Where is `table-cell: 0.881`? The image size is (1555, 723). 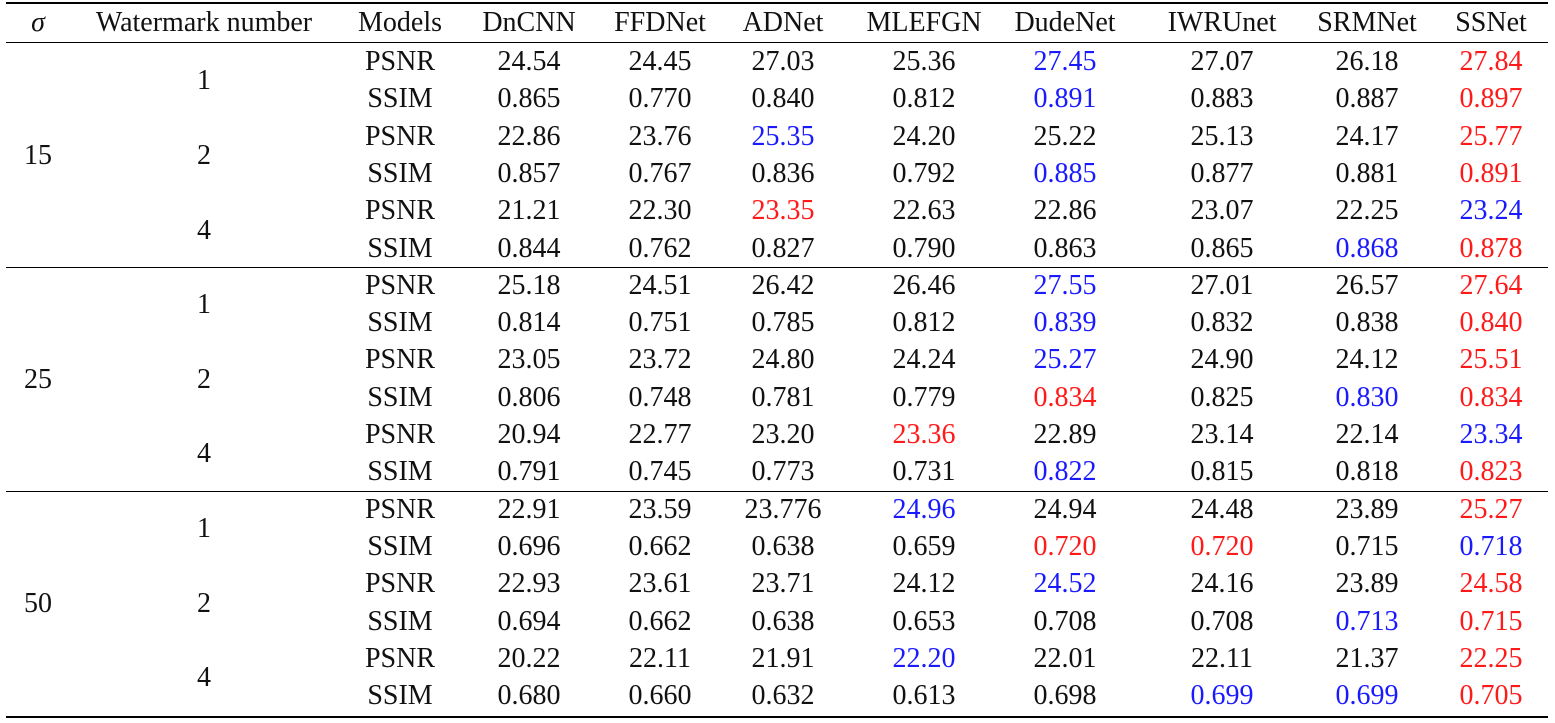
table-cell: 0.881 is located at coordinates (1367, 173).